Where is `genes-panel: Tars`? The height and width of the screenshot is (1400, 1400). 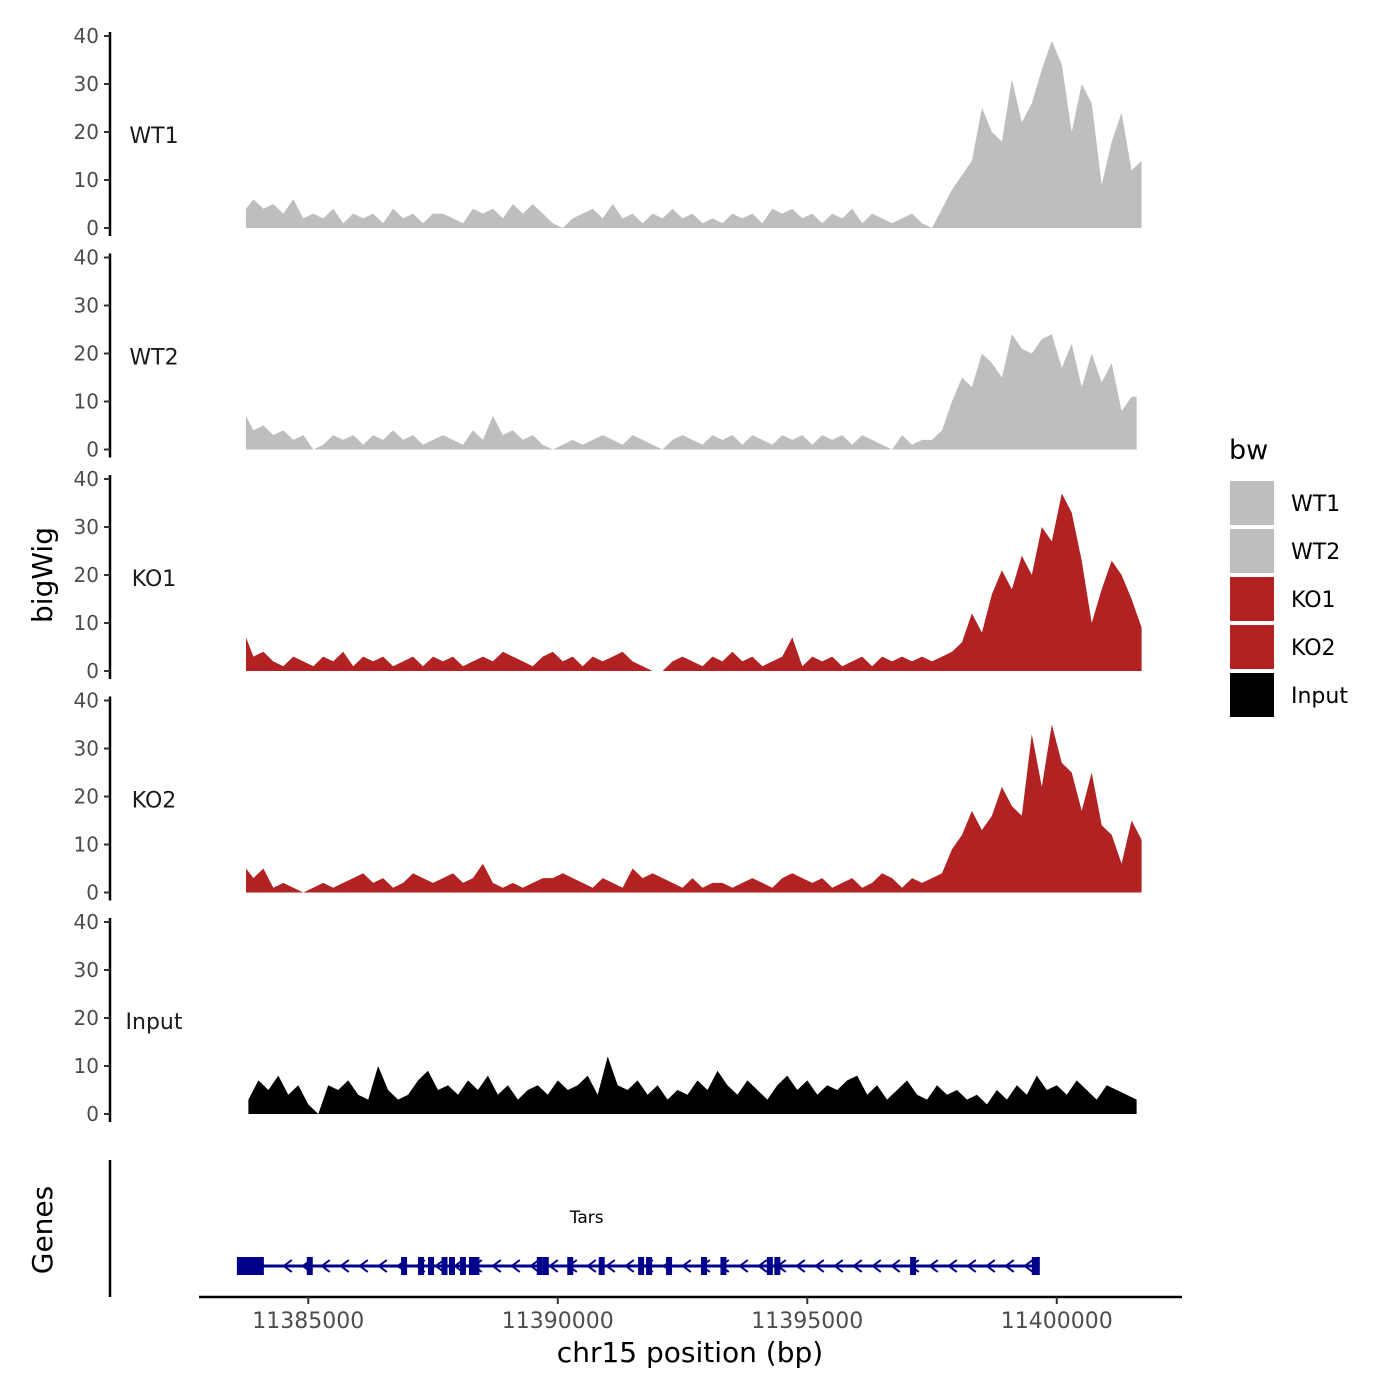 genes-panel: Tars is located at coordinates (574, 1228).